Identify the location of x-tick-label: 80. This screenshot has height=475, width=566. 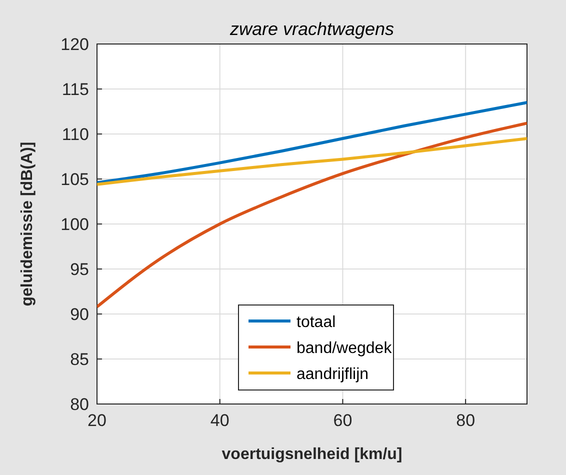
(466, 420).